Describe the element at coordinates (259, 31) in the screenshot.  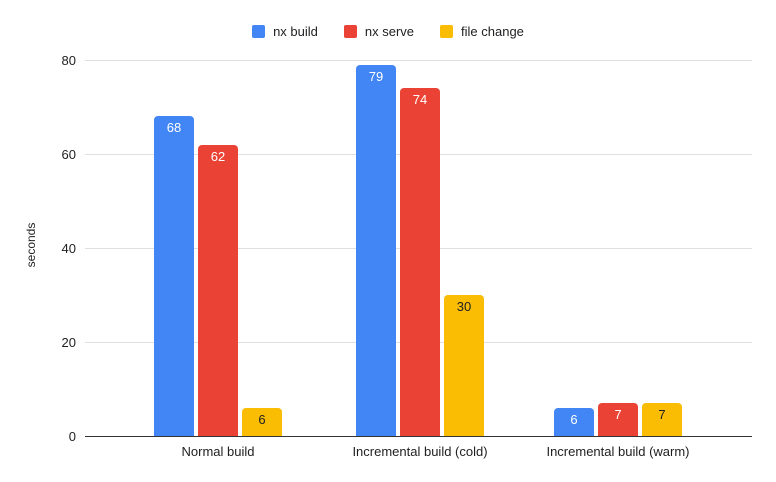
I see `legend-swatch-nx-build` at that location.